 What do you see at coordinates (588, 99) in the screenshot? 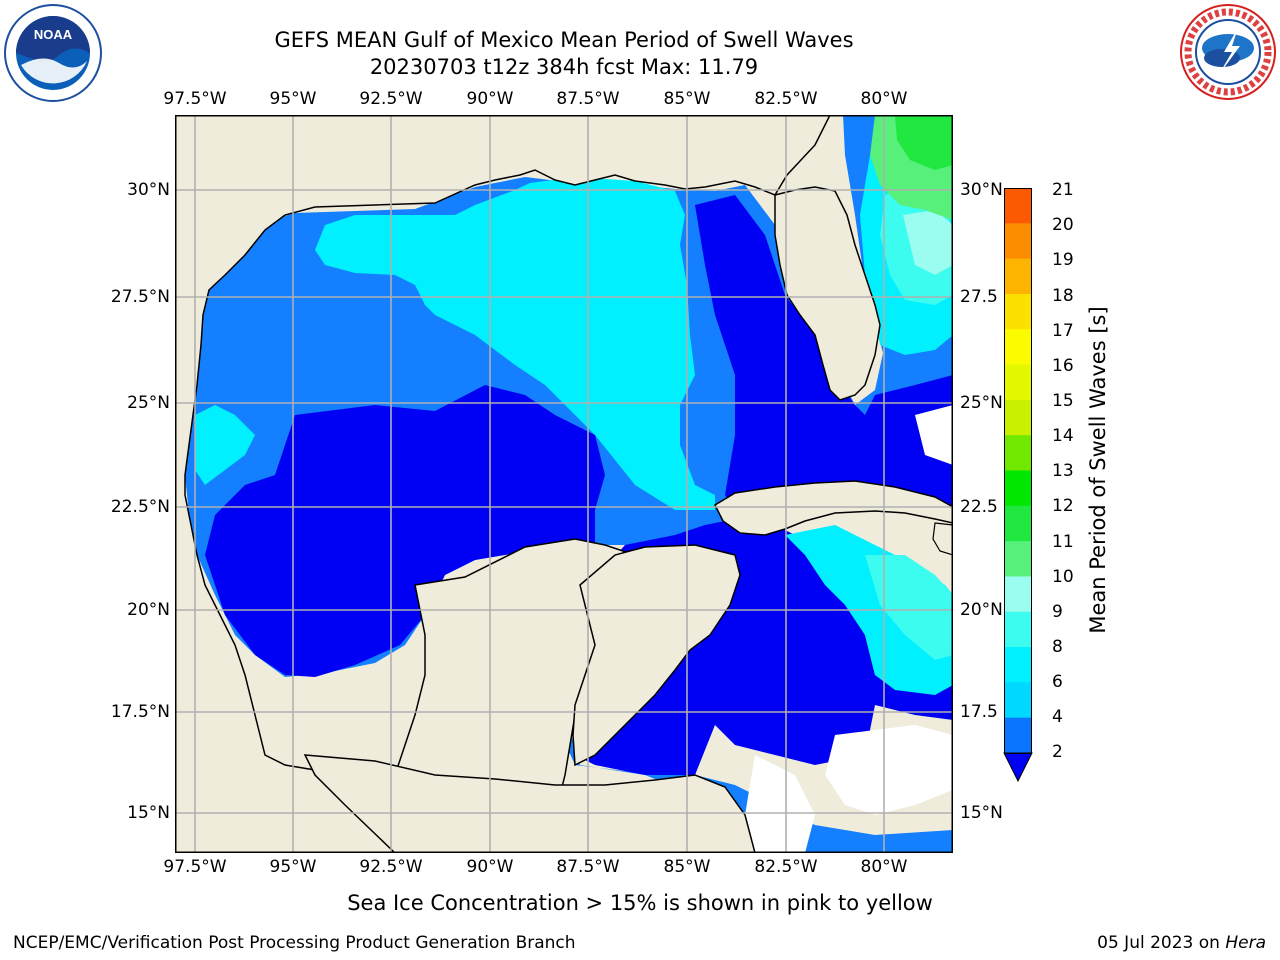
I see `lon-tick-top: 87.5°W` at bounding box center [588, 99].